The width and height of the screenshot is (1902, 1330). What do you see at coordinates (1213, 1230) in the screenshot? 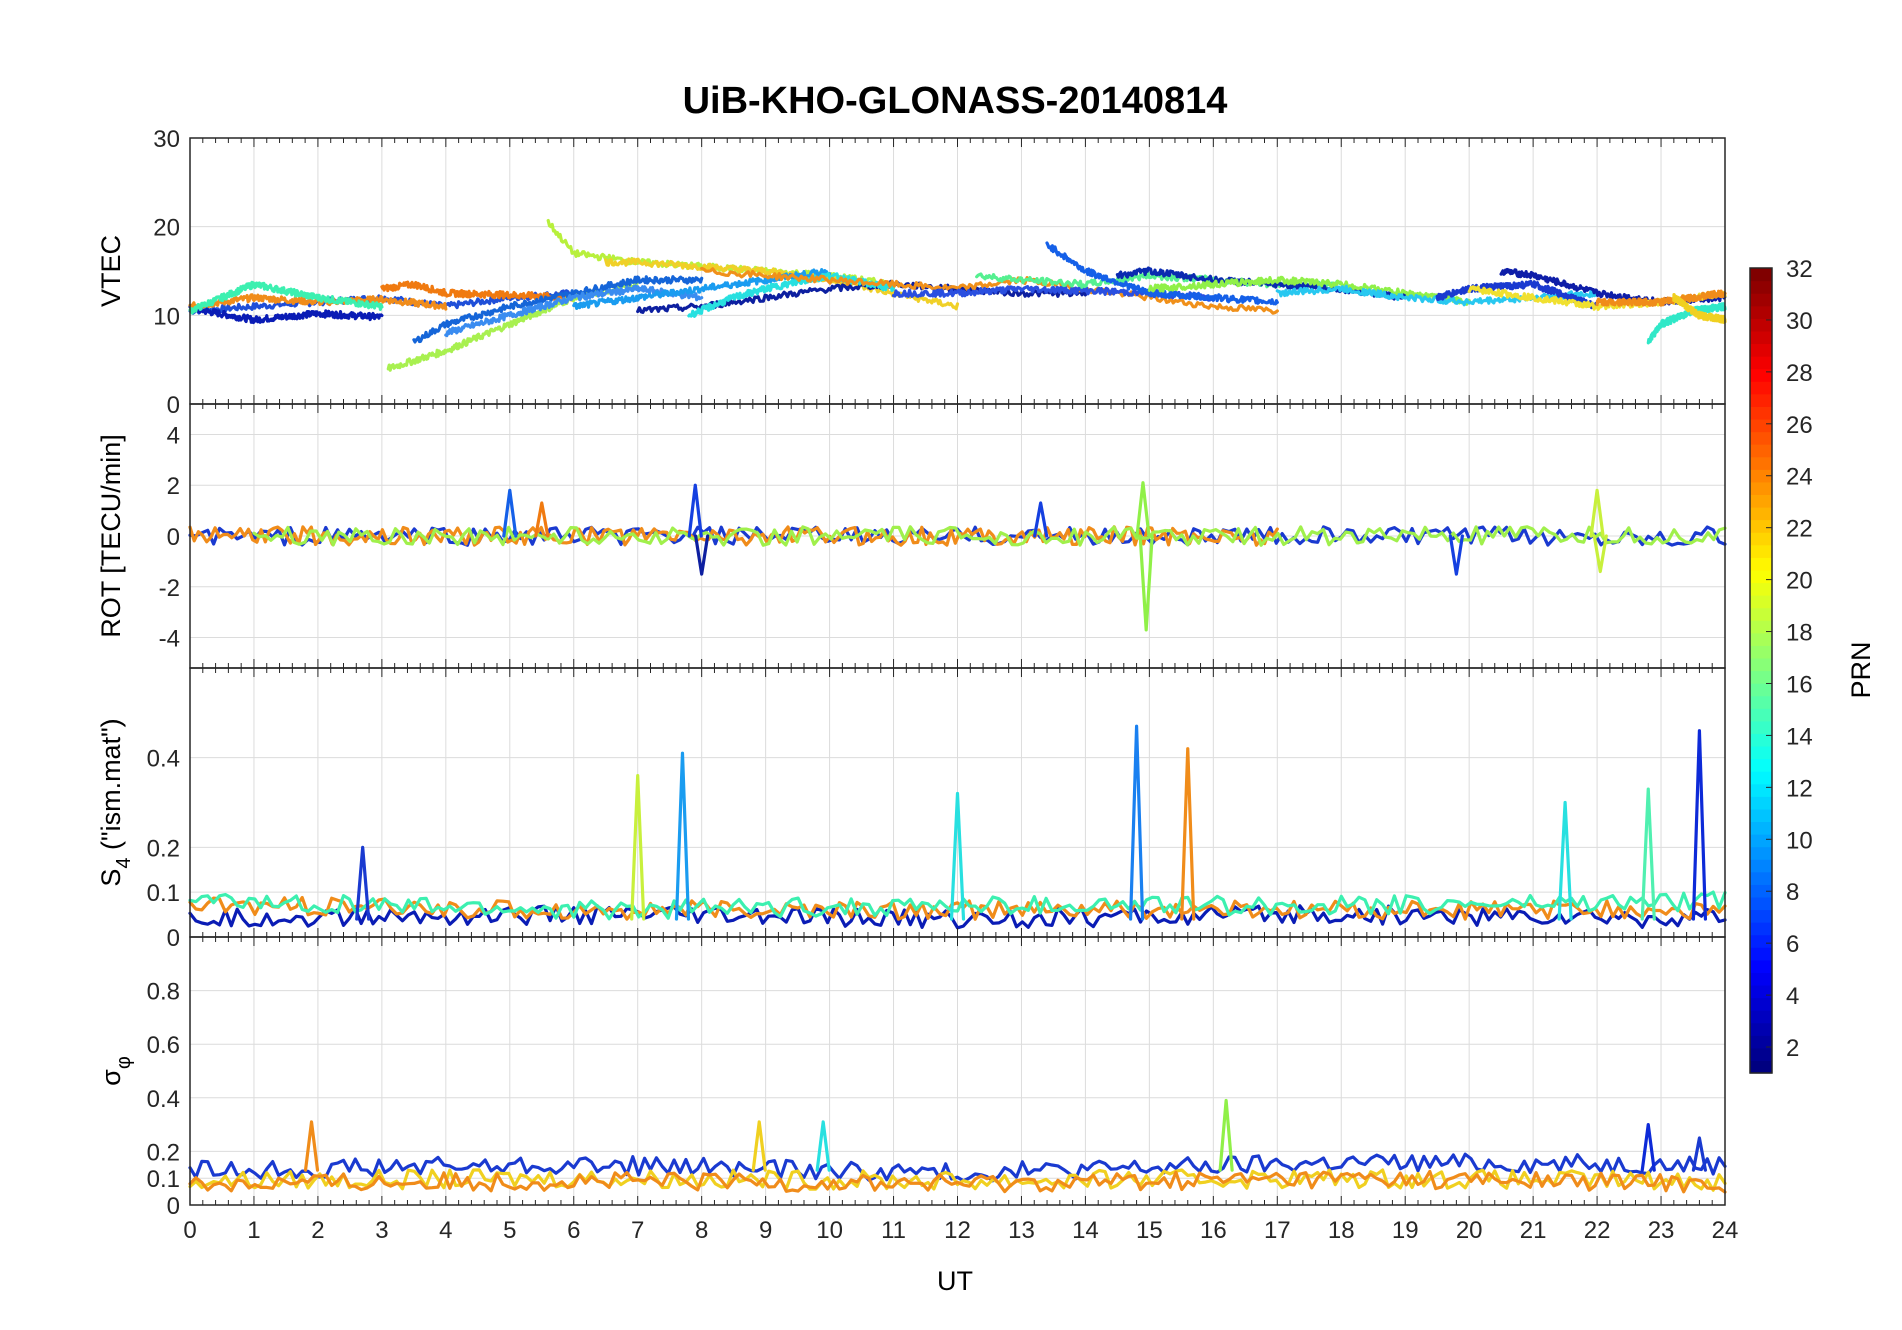
I see `x-tick-label: 16` at bounding box center [1213, 1230].